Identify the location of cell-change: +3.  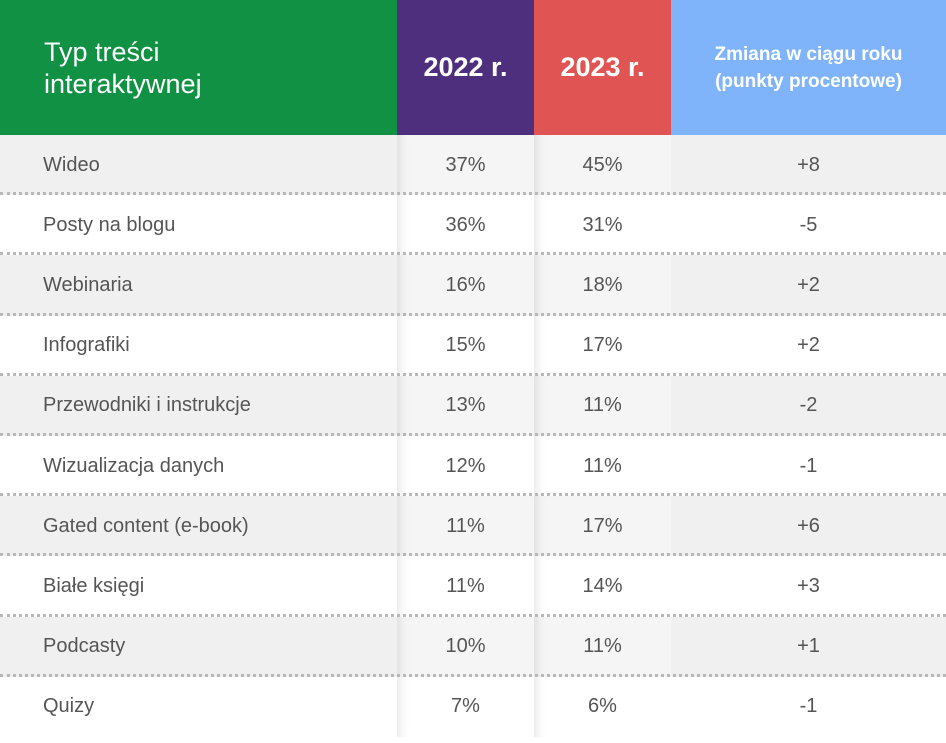
(808, 585).